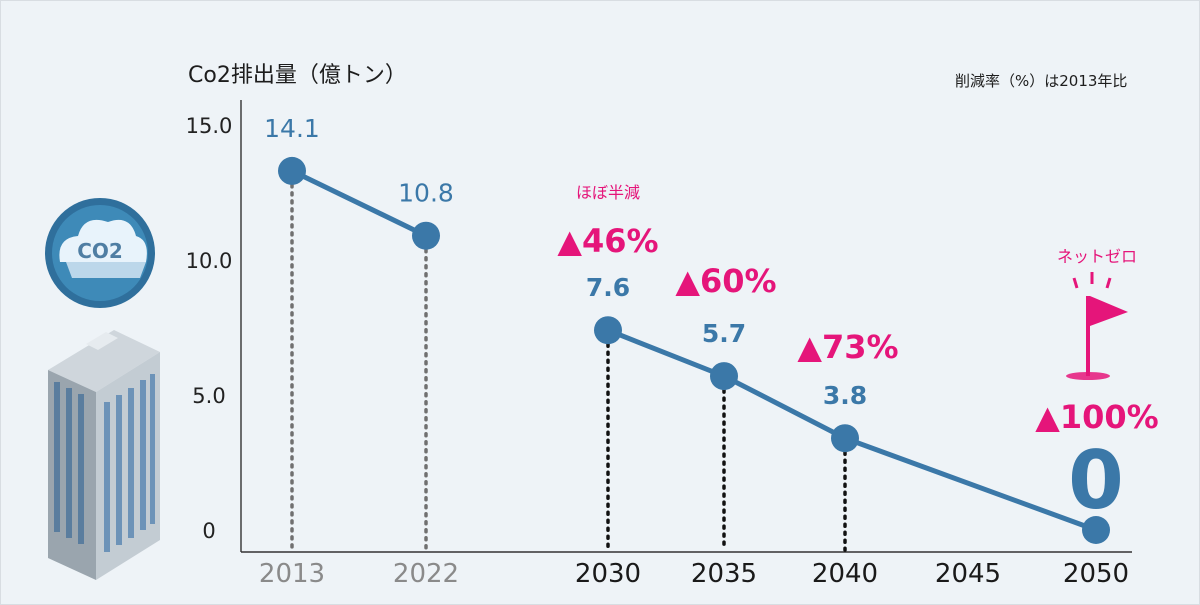  Describe the element at coordinates (426, 193) in the screenshot. I see `data-label: 10.8` at that location.